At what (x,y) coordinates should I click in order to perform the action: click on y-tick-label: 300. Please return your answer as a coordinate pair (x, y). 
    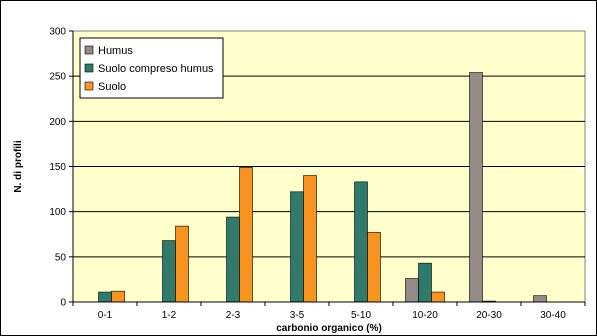
    Looking at the image, I should click on (57, 32).